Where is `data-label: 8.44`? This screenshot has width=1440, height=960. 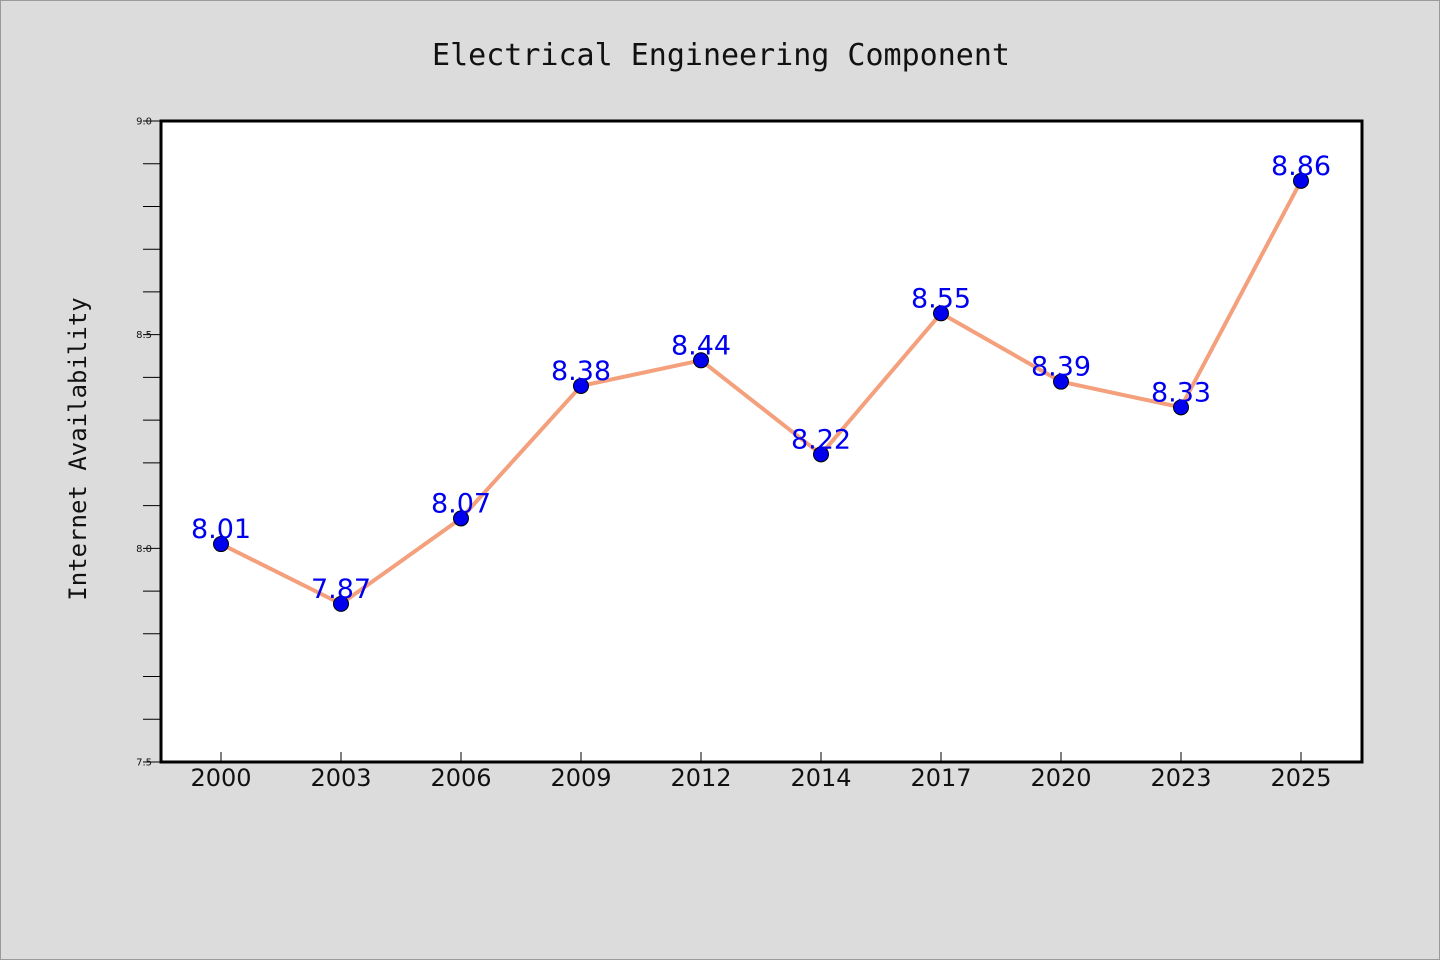 data-label: 8.44 is located at coordinates (701, 345).